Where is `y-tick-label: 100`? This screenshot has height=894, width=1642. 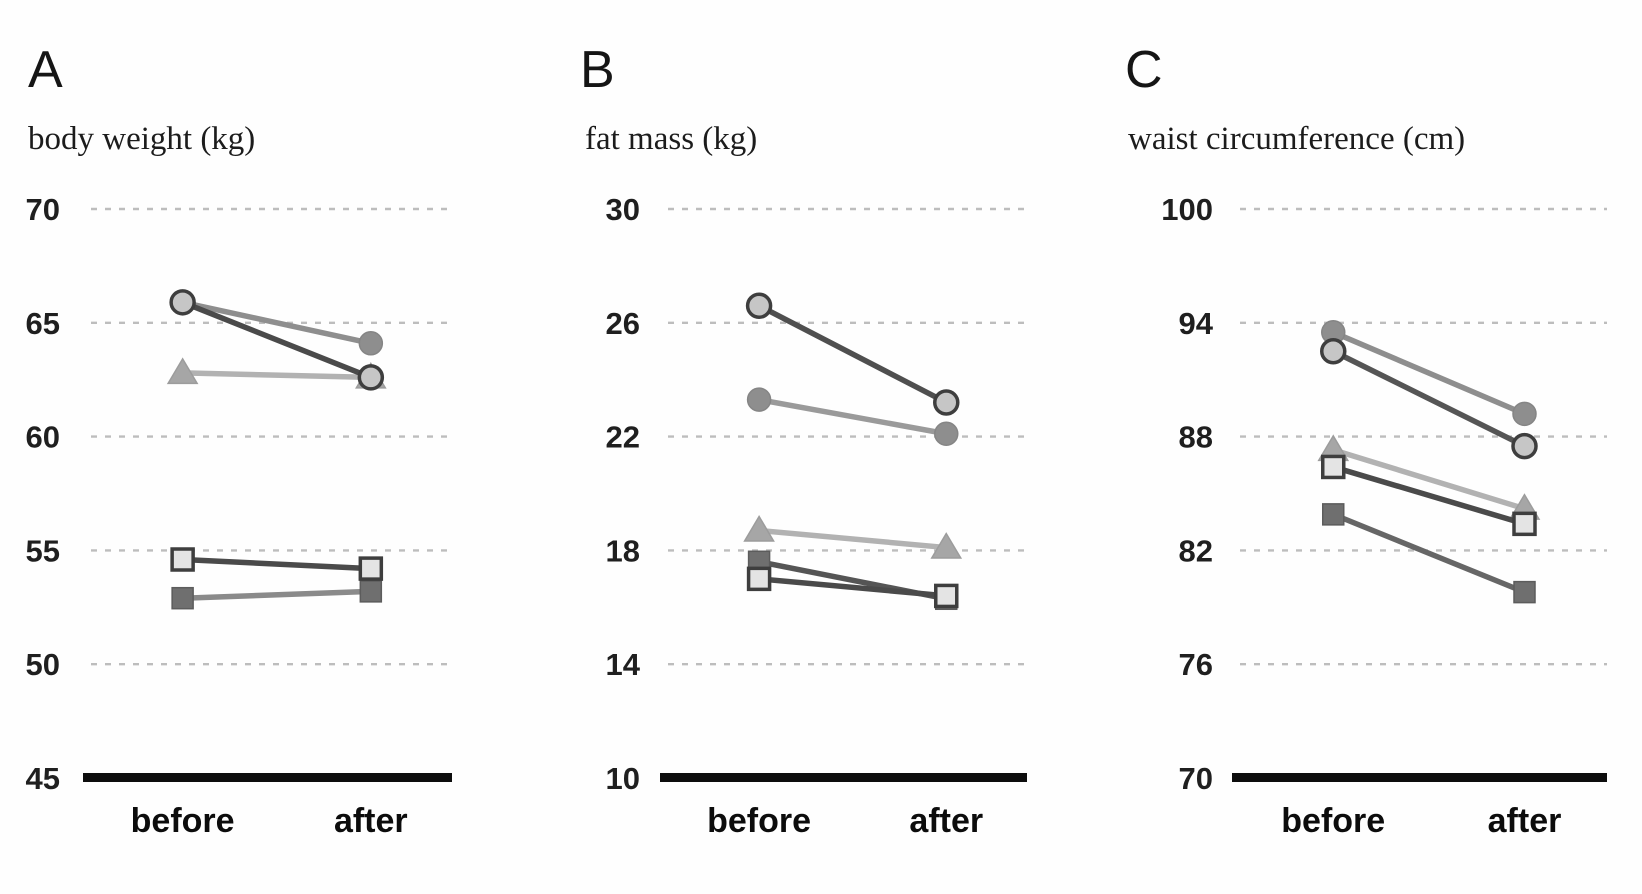
y-tick-label: 100 is located at coordinates (1187, 209).